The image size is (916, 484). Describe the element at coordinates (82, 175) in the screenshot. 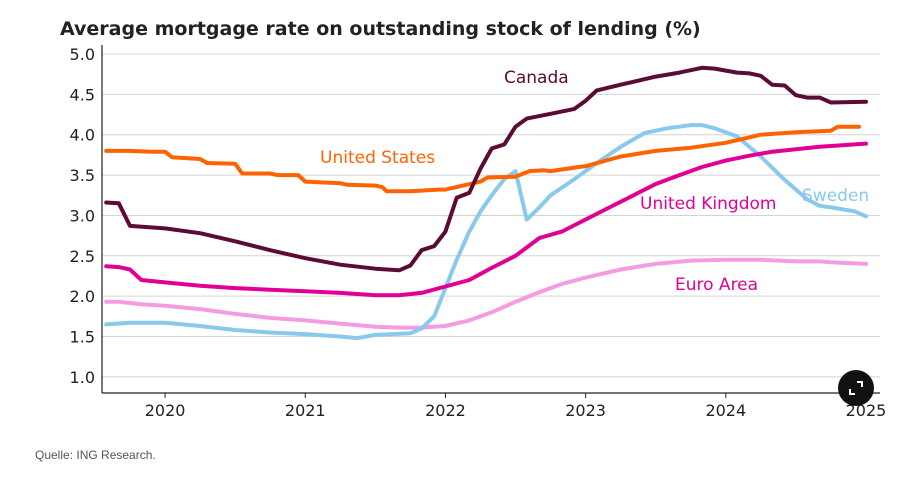

I see `y-tick-label-3.5: 3.5` at that location.